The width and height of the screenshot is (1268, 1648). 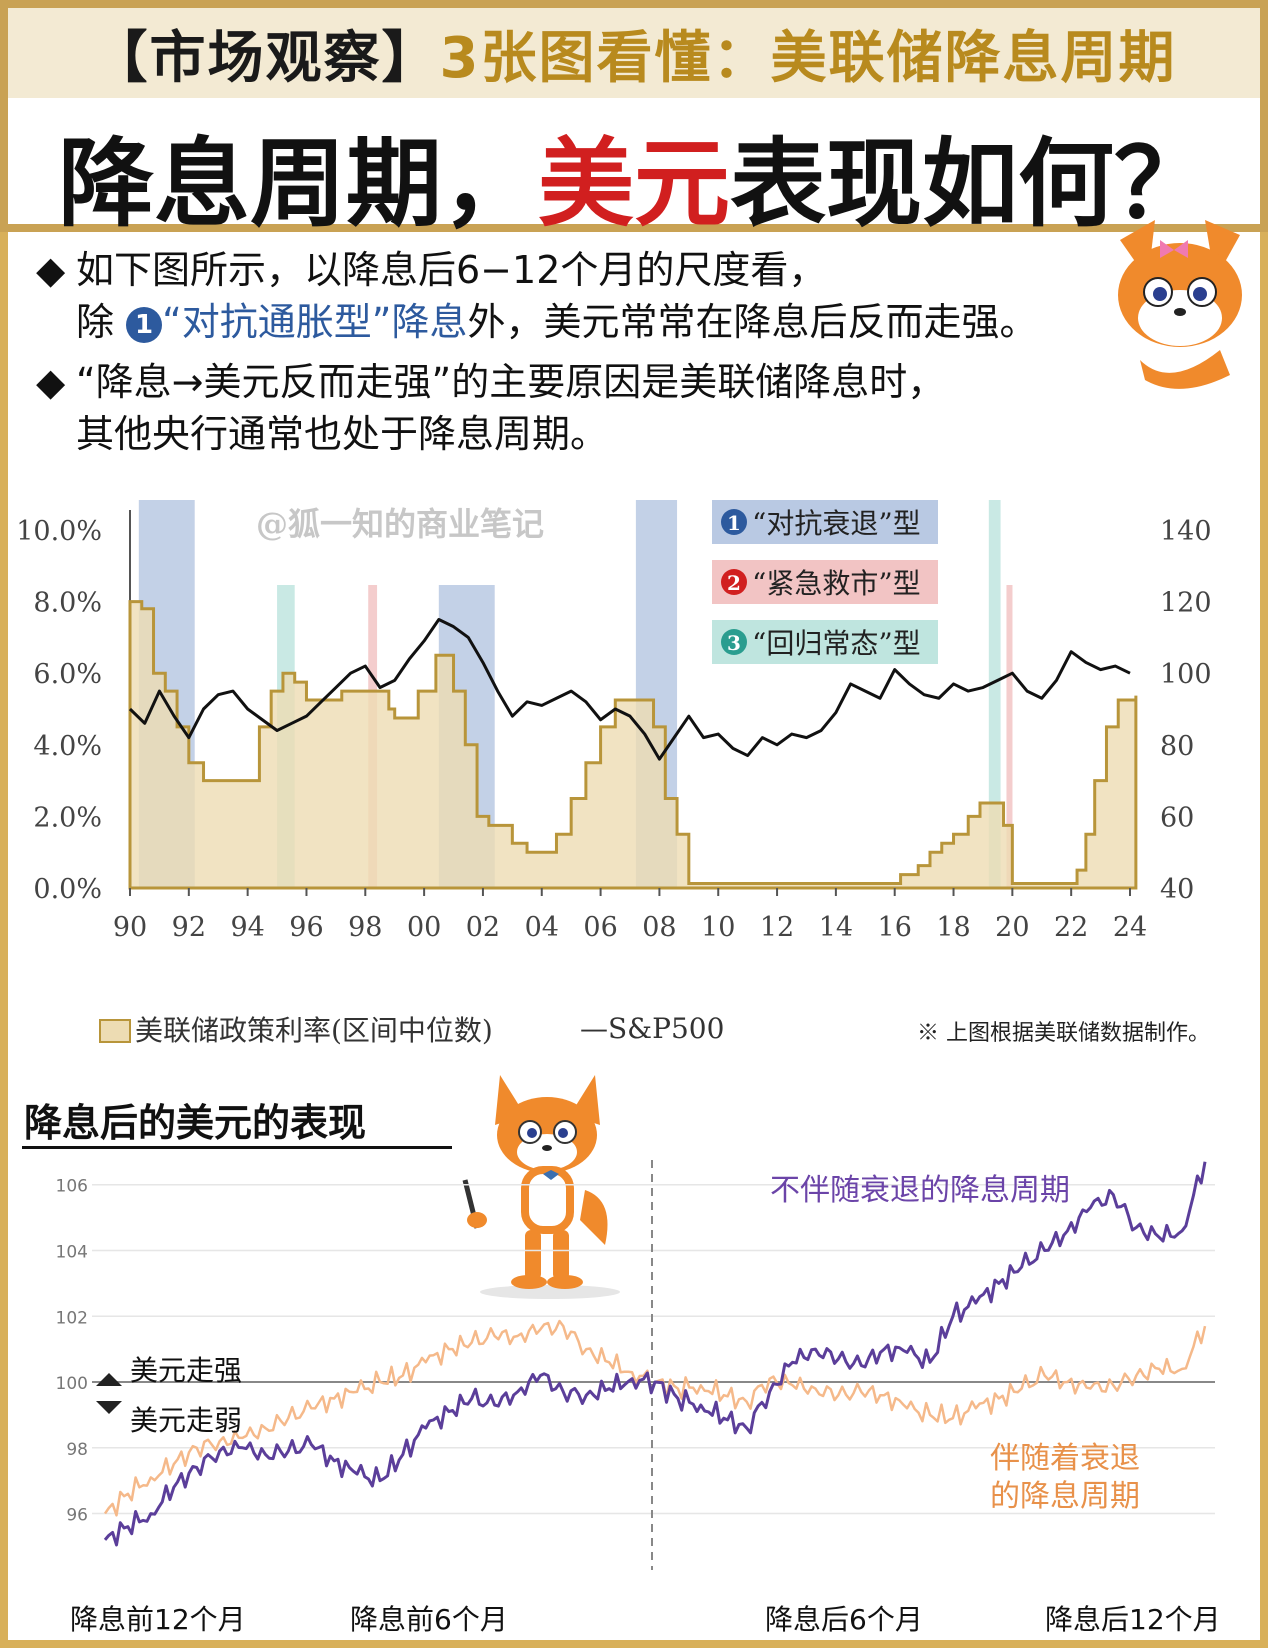 I want to click on x-tick-label: 18, so click(x=953, y=927).